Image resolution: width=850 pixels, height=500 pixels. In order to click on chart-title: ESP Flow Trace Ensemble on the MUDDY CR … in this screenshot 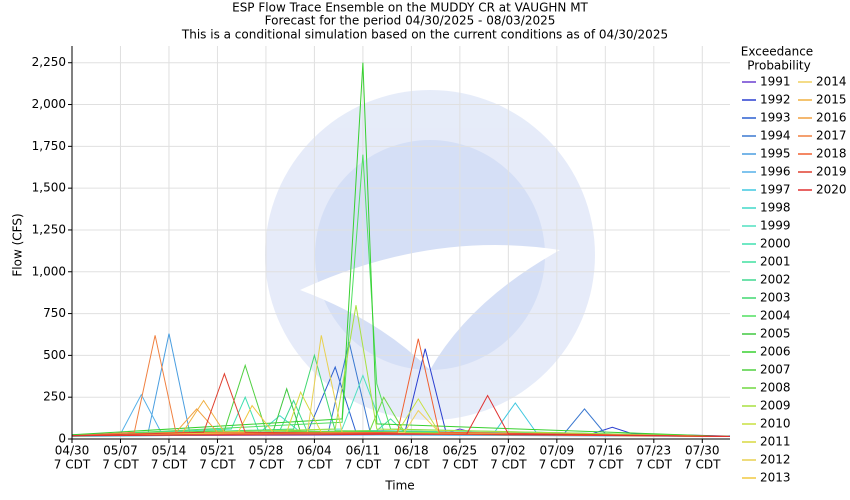, I will do `click(410, 8)`.